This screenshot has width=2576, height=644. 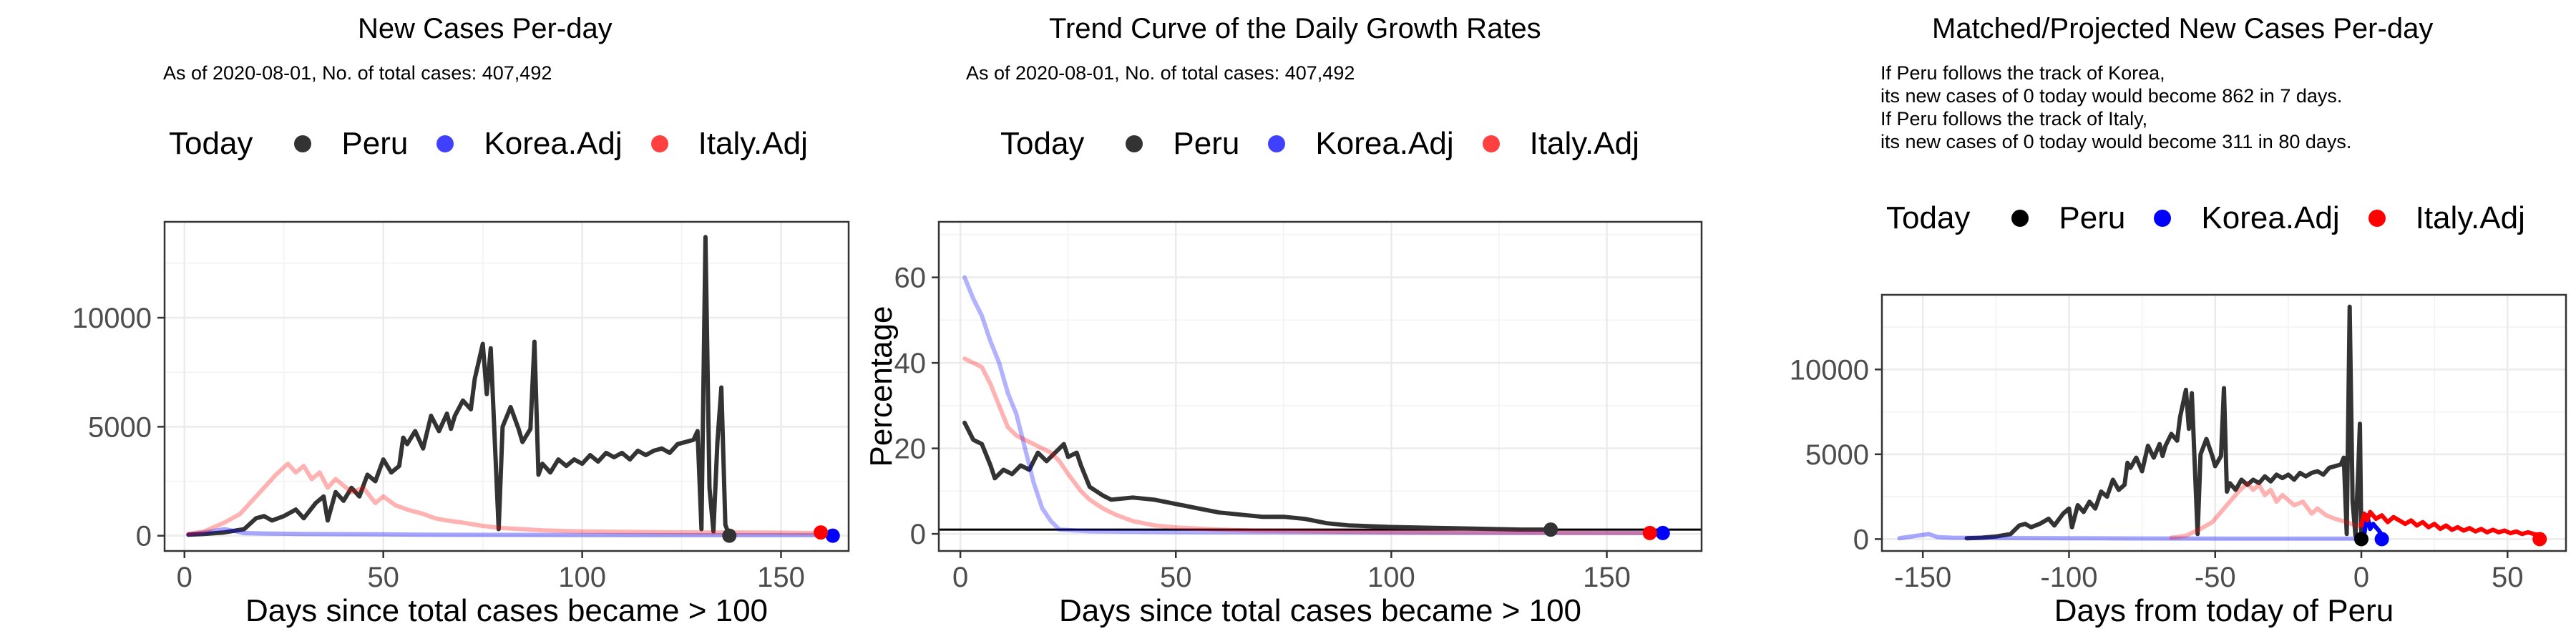 I want to click on y-tick-label: 60, so click(x=911, y=278).